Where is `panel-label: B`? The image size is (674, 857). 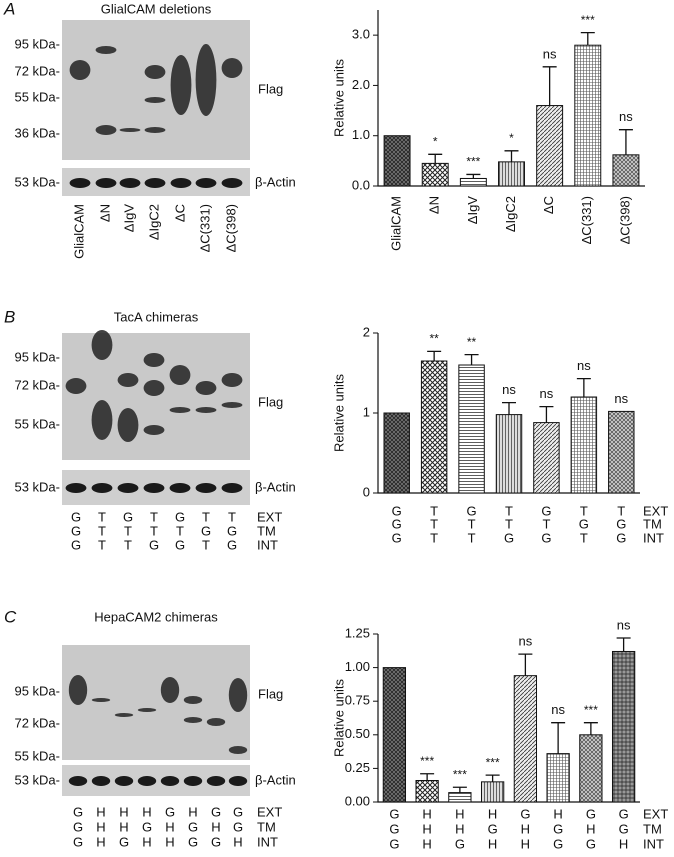
panel-label: B is located at coordinates (9, 316).